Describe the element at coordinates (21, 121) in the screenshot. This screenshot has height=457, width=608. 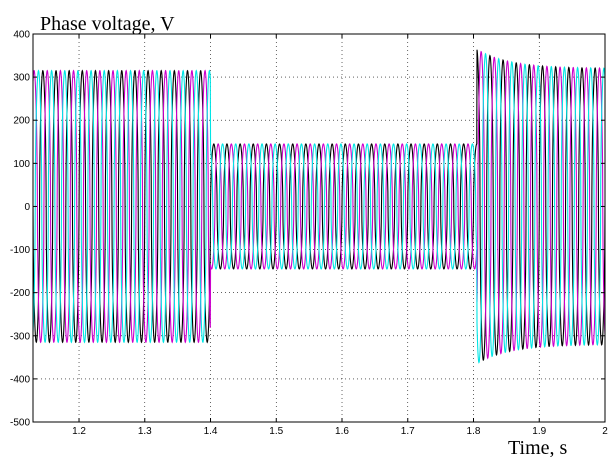
I see `y-tick-label: 200` at that location.